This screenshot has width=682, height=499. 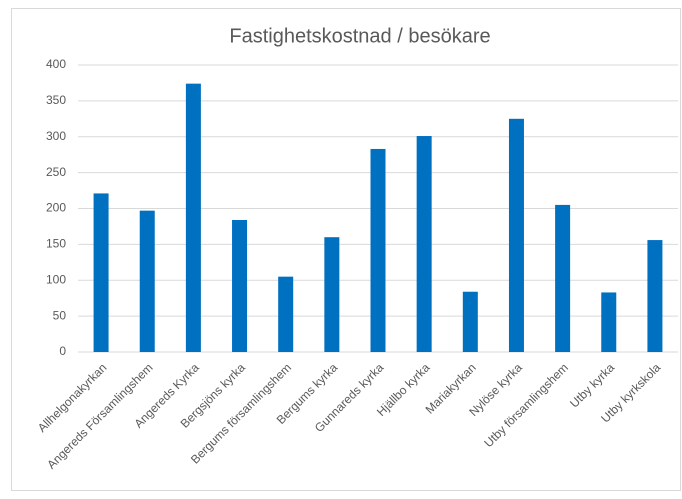 What do you see at coordinates (56, 100) in the screenshot?
I see `y-tick-label: 350` at bounding box center [56, 100].